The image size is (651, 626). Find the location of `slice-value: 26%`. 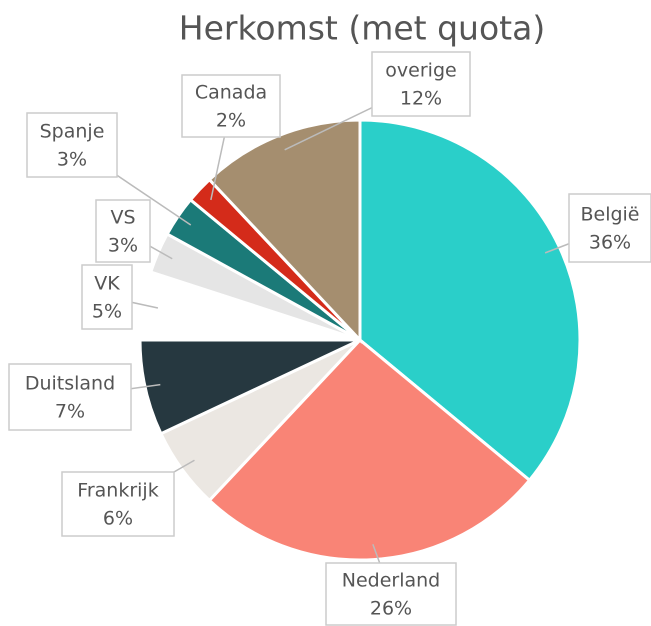

slice-value: 26% is located at coordinates (391, 609).